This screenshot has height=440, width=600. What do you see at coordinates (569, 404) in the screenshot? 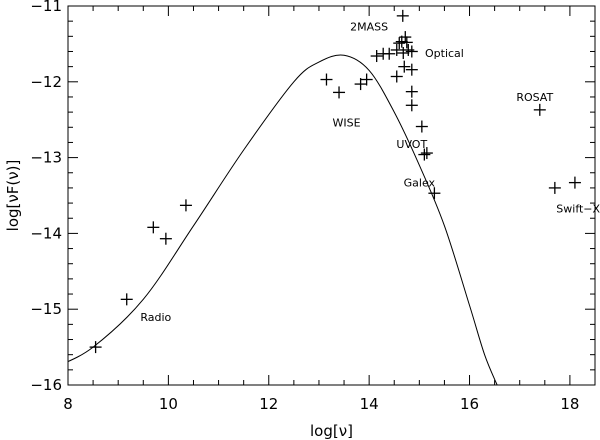
I see `x-tick-label: 18` at bounding box center [569, 404].